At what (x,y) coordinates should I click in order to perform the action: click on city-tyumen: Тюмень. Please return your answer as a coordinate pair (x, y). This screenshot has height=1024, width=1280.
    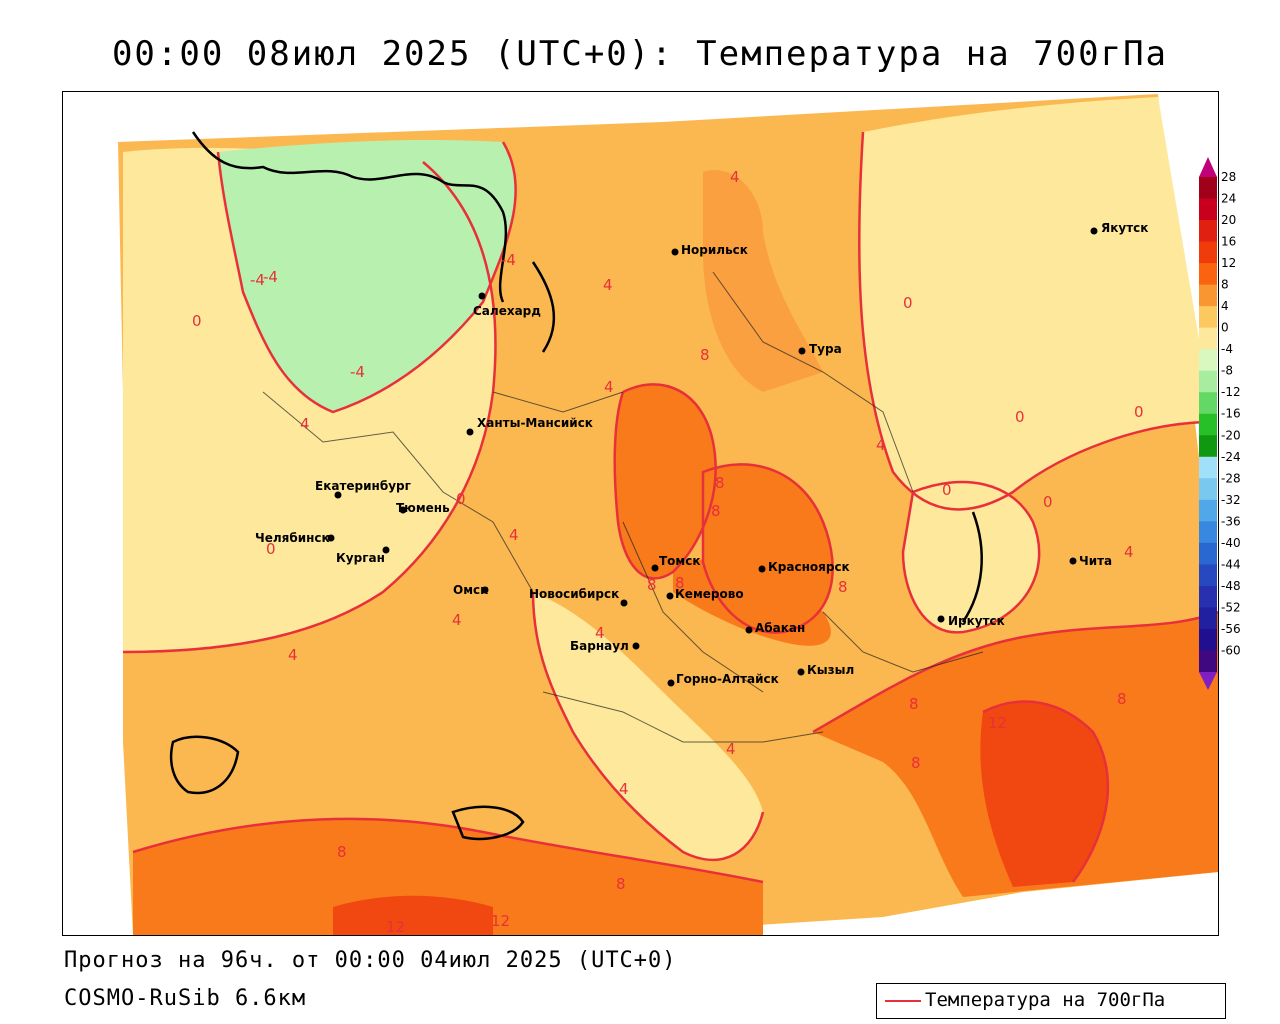
    Looking at the image, I should click on (423, 508).